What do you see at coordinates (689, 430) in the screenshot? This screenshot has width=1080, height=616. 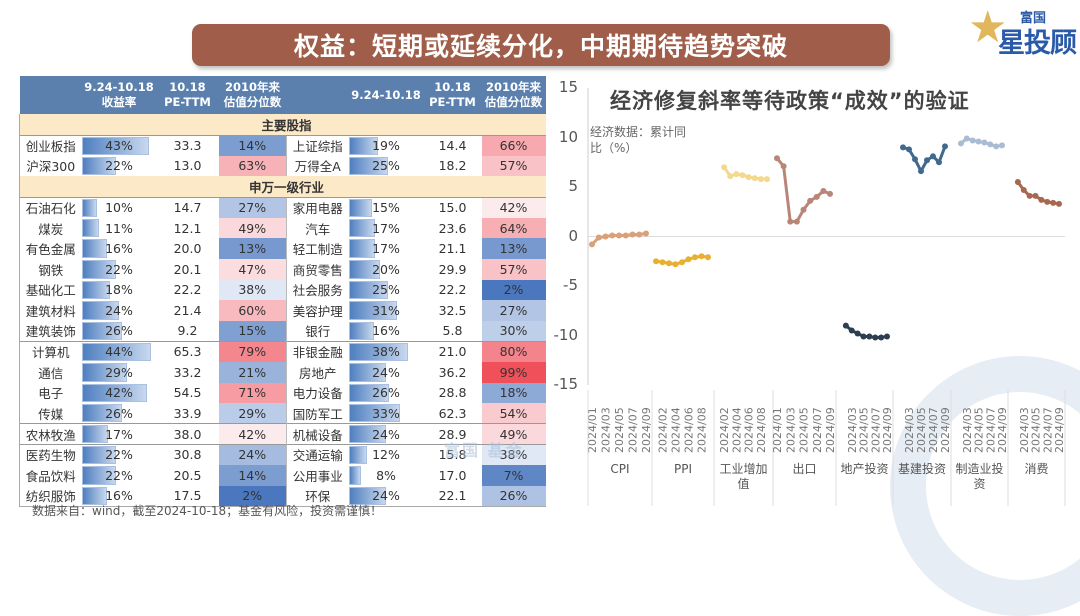 I see `x-tick-label: 2024/06` at bounding box center [689, 430].